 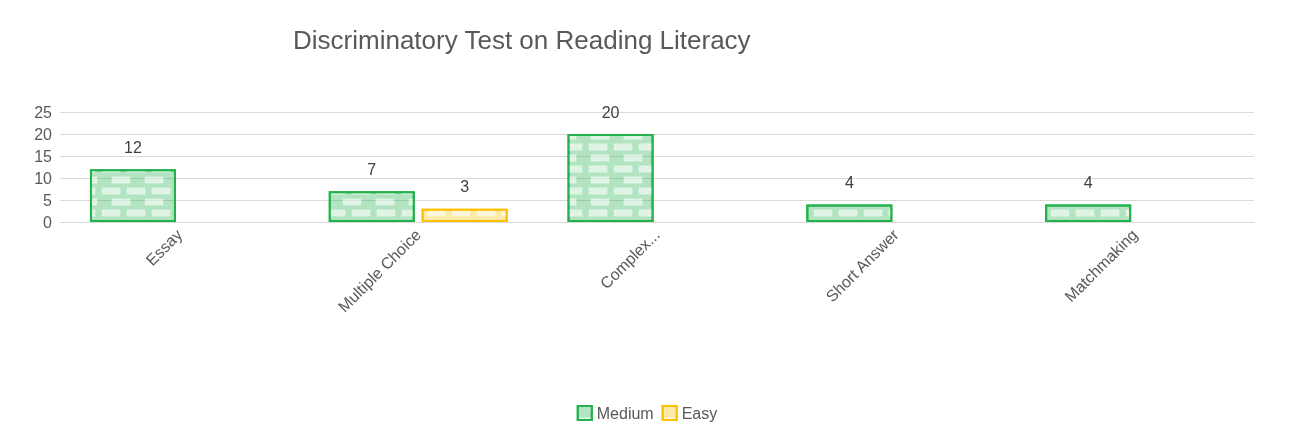 I want to click on legend-label: Easy, so click(x=699, y=413).